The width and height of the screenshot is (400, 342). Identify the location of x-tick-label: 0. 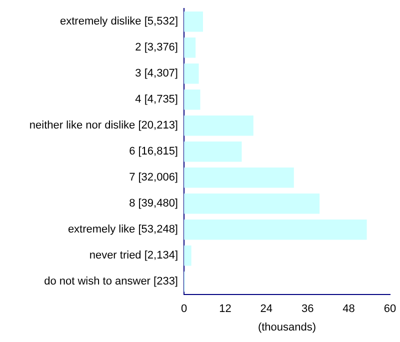
(184, 309).